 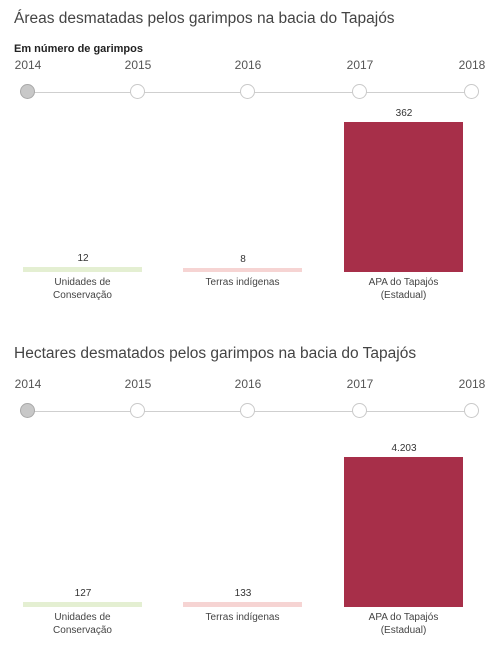 I want to click on bar-value-label: 4.203, so click(x=404, y=448).